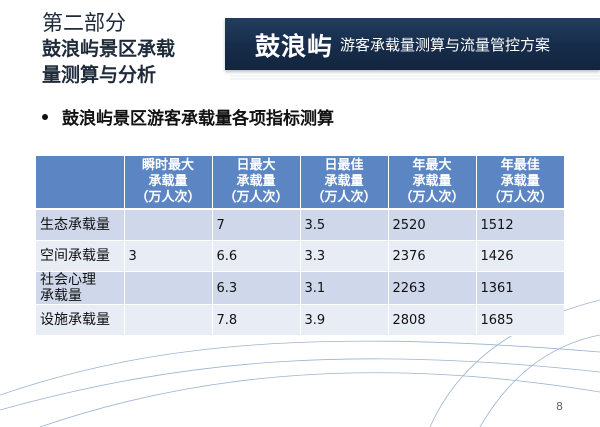 The height and width of the screenshot is (427, 600). I want to click on section-title: 第二部分 鼓浪屿景区承载 量测算与分析, so click(132, 49).